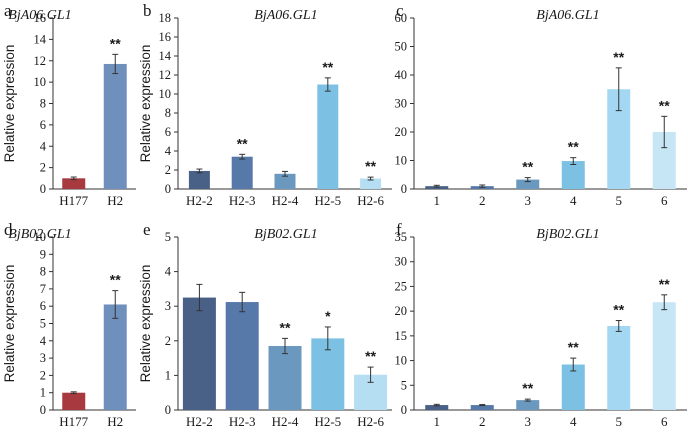  Describe the element at coordinates (168, 170) in the screenshot. I see `panel-b-y-tick-label: 2` at that location.